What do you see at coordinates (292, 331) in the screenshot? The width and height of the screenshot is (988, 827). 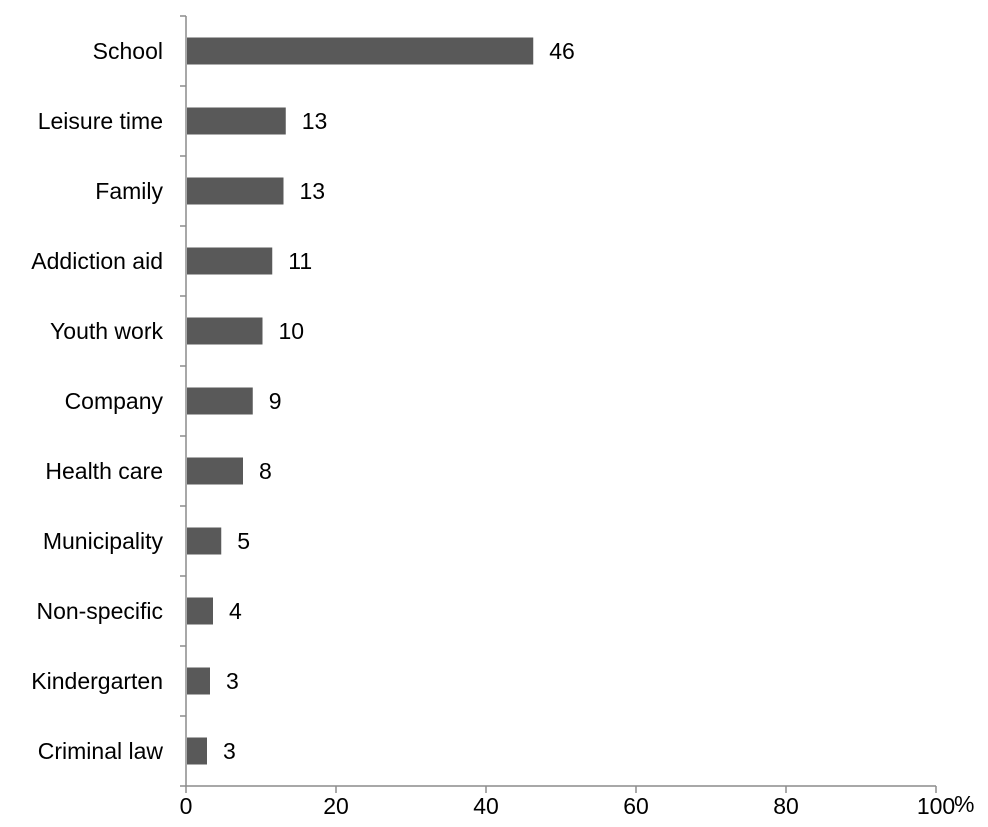 I see `data-label: 10` at bounding box center [292, 331].